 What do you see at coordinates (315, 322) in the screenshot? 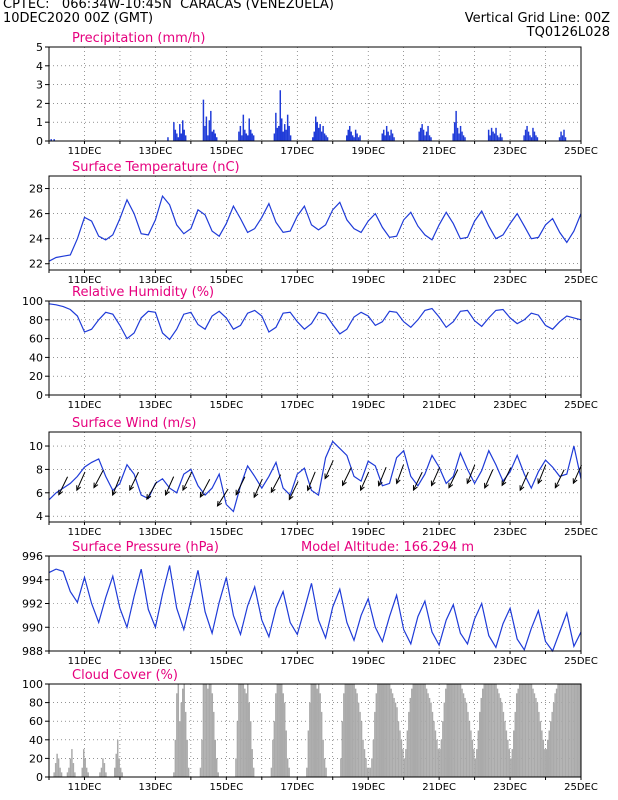
I see `series-line` at bounding box center [315, 322].